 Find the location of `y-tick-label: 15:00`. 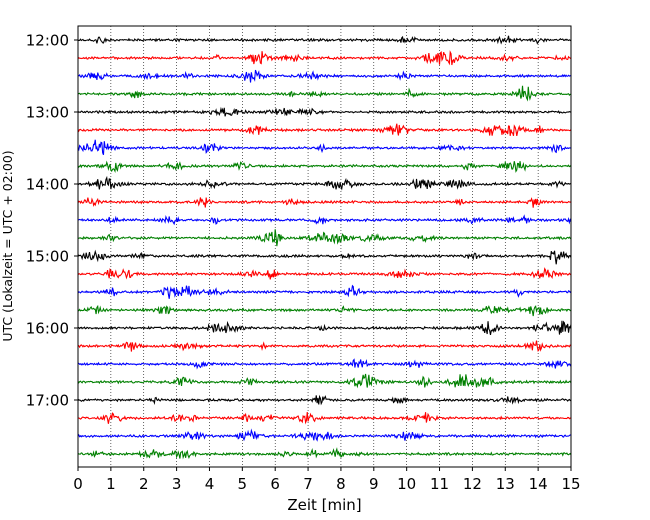

y-tick-label: 15:00 is located at coordinates (47, 257).